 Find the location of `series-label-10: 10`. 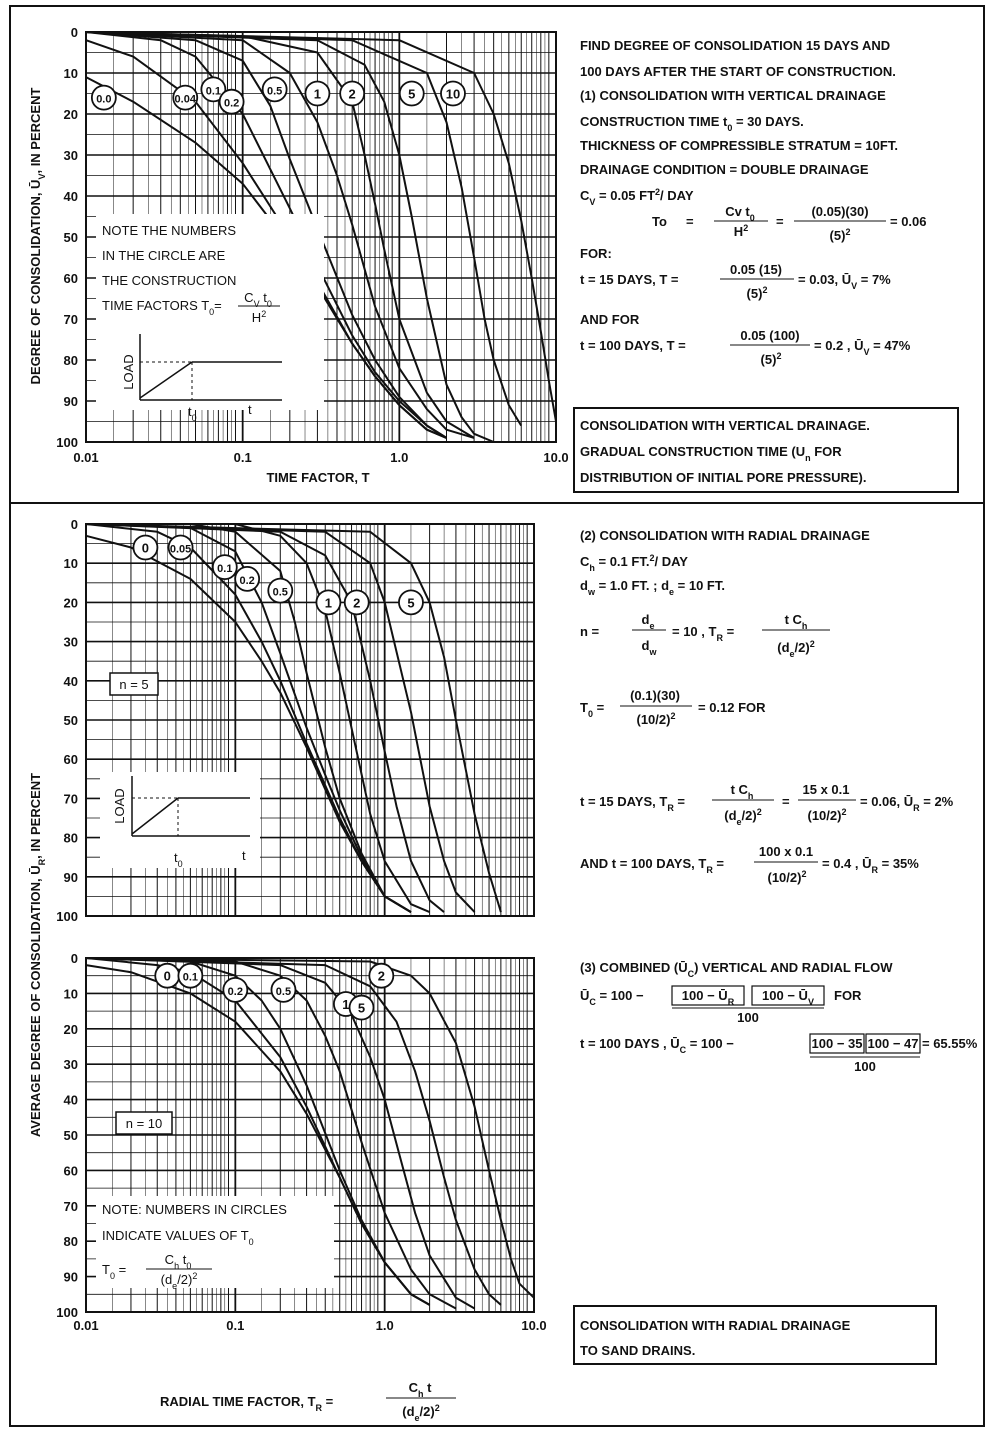

series-label-10: 10 is located at coordinates (453, 94).